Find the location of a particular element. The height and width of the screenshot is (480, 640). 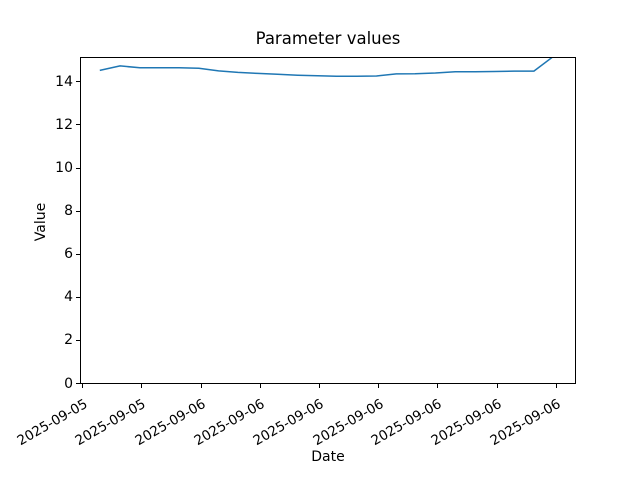

data-line is located at coordinates (326, 67).